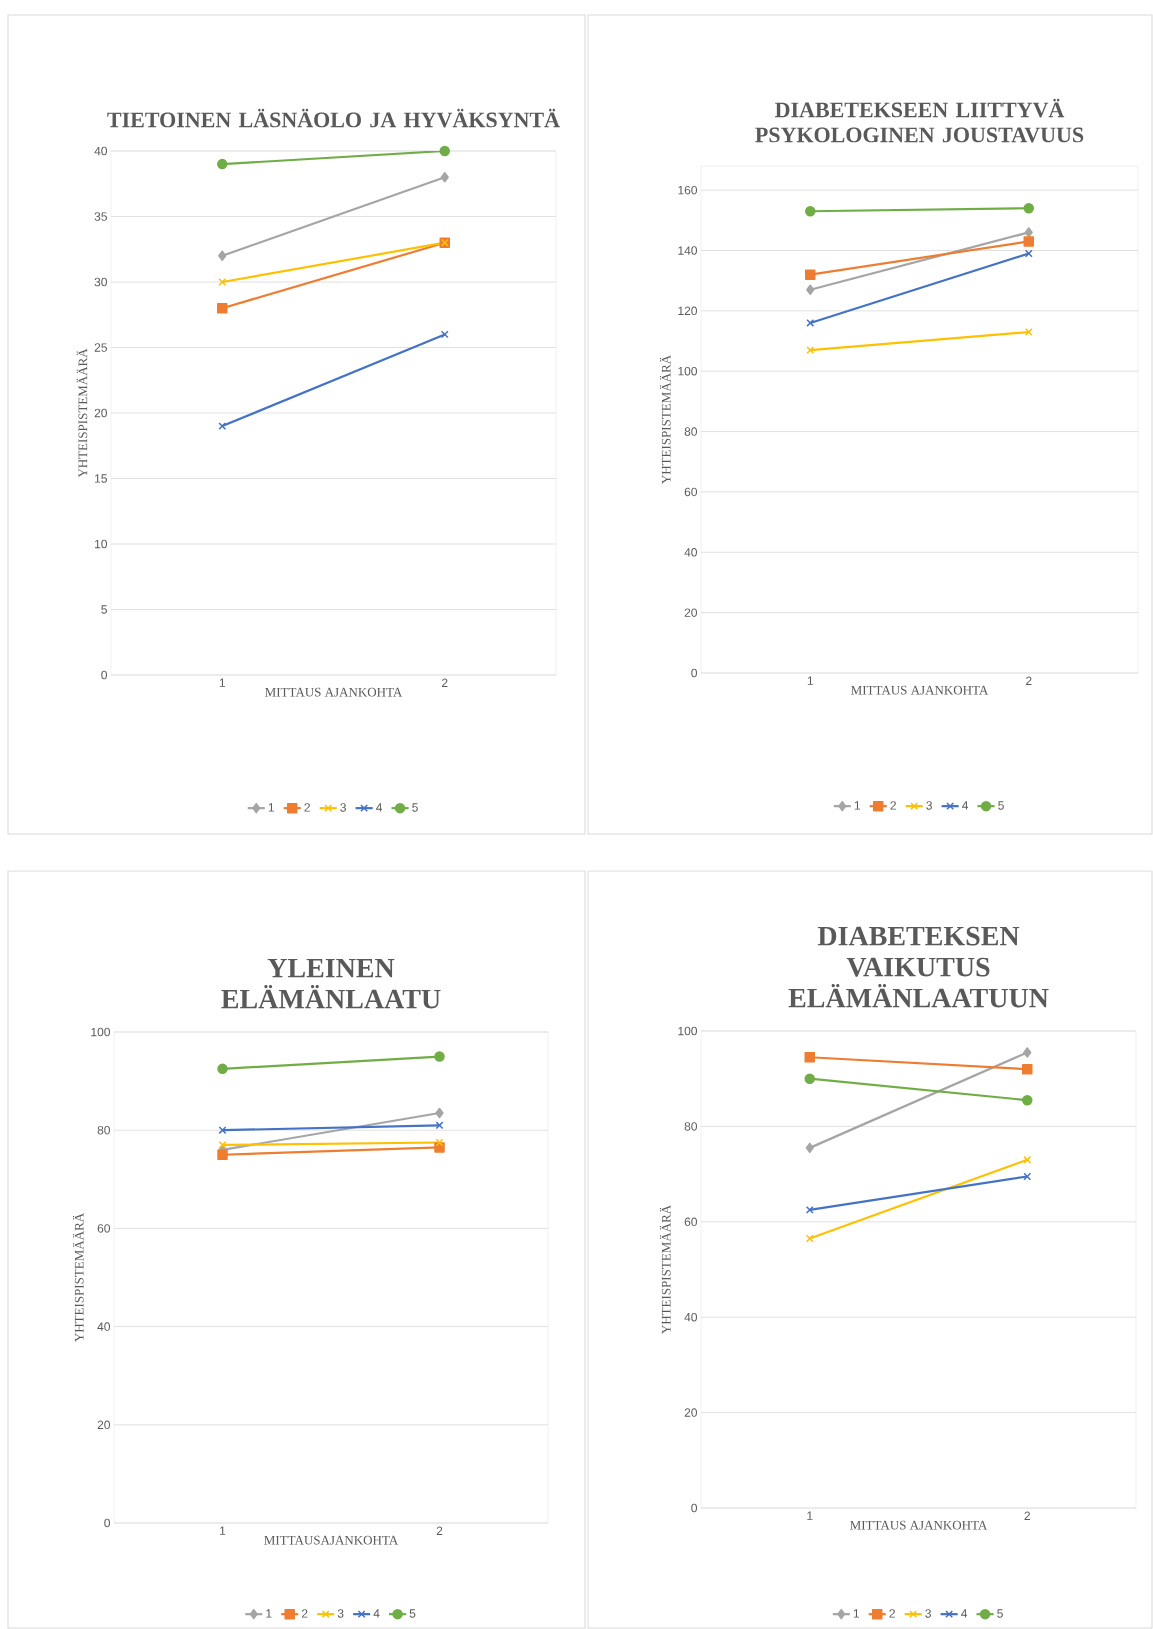  Describe the element at coordinates (100, 216) in the screenshot. I see `y-tick-label: 35` at that location.